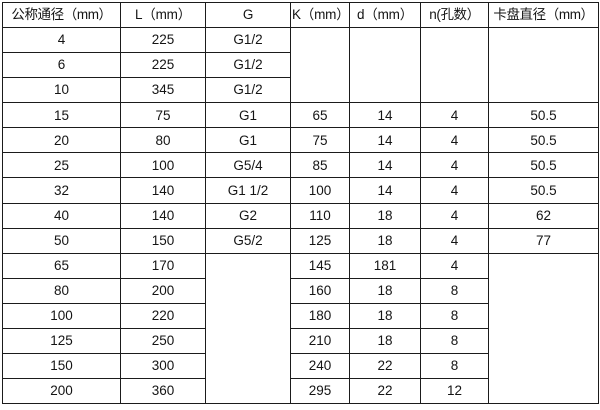  I want to click on cell-k: 240, so click(320, 365).